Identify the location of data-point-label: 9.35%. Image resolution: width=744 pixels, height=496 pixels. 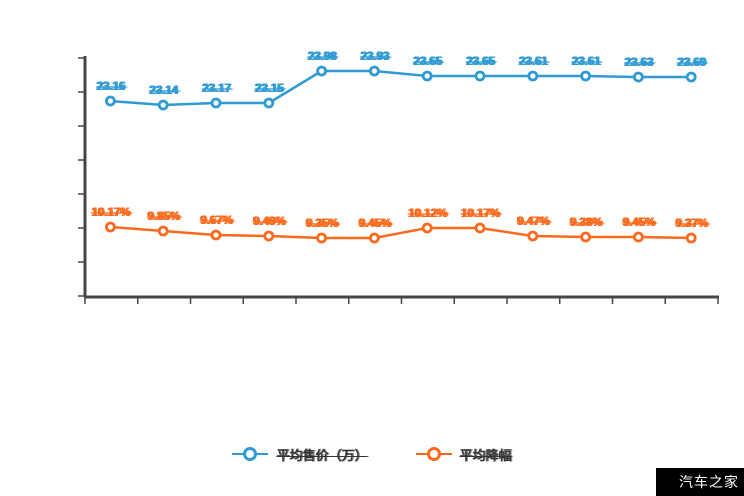
(321, 224).